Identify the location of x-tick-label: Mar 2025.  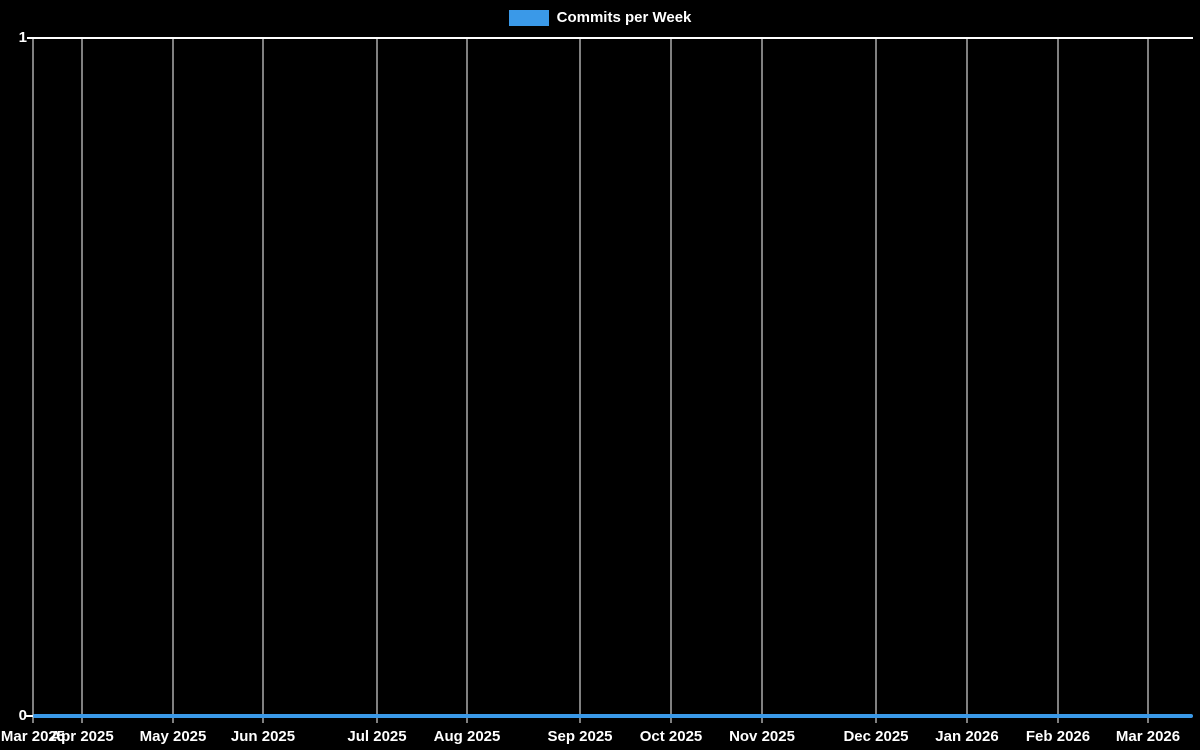
(33, 736).